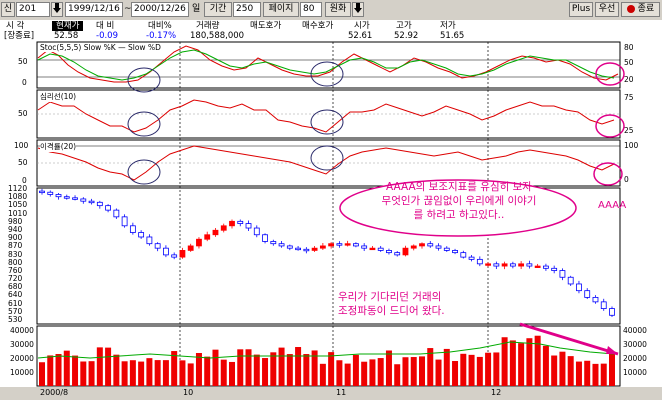 The height and width of the screenshot is (400, 662). What do you see at coordinates (21, 145) in the screenshot?
I see `disp-left-tick: 100` at bounding box center [21, 145].